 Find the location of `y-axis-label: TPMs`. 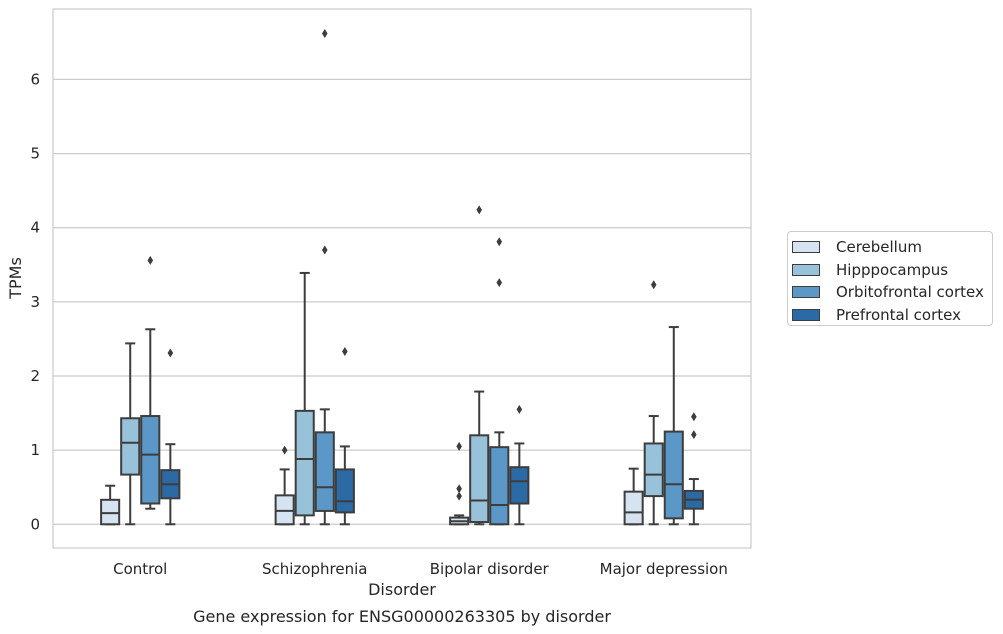

y-axis-label: TPMs is located at coordinates (15, 278).